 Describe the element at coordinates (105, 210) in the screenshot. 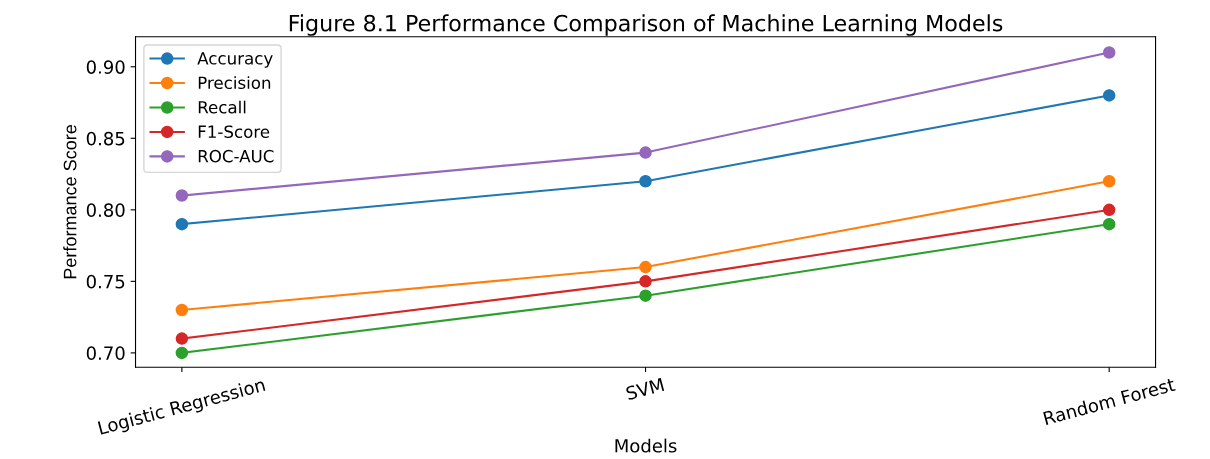

I see `y-tick-label: 0.80` at that location.